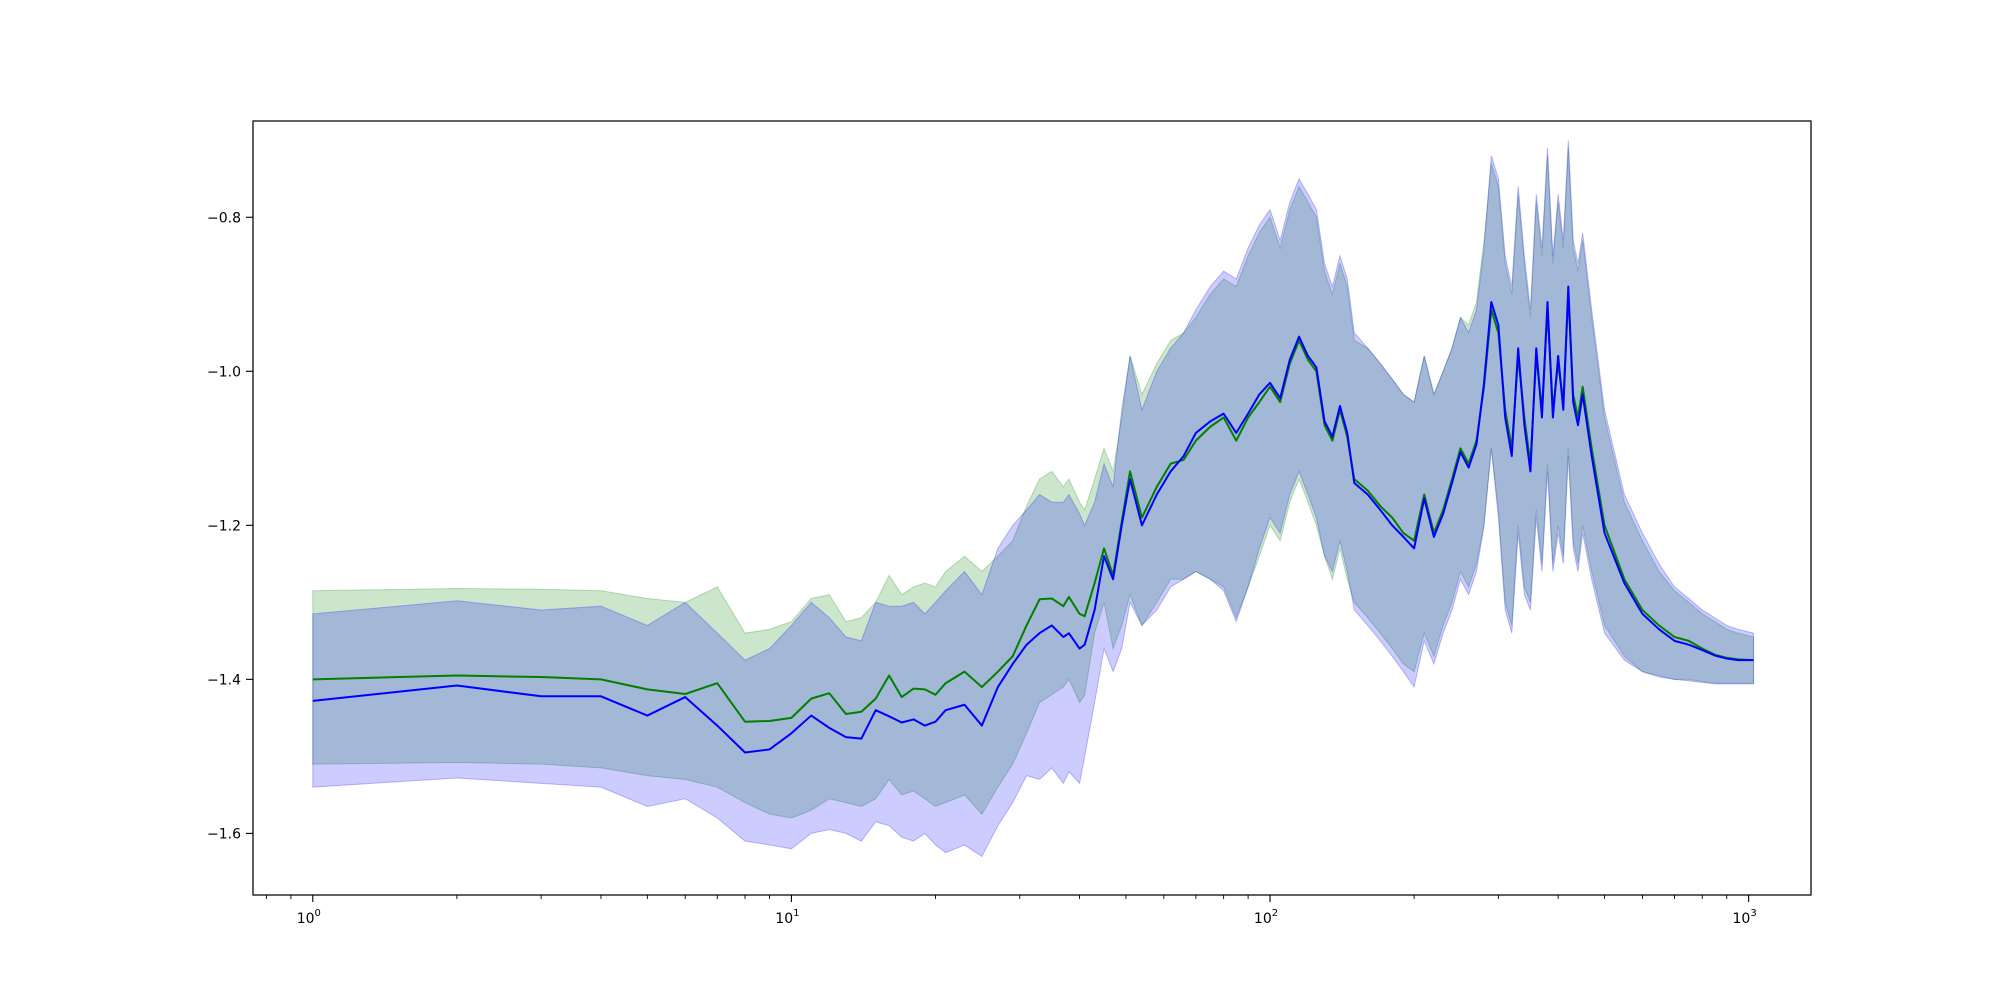 The image size is (2000, 1000). Describe the element at coordinates (224, 680) in the screenshot. I see `y-tick-label: −1.4` at that location.